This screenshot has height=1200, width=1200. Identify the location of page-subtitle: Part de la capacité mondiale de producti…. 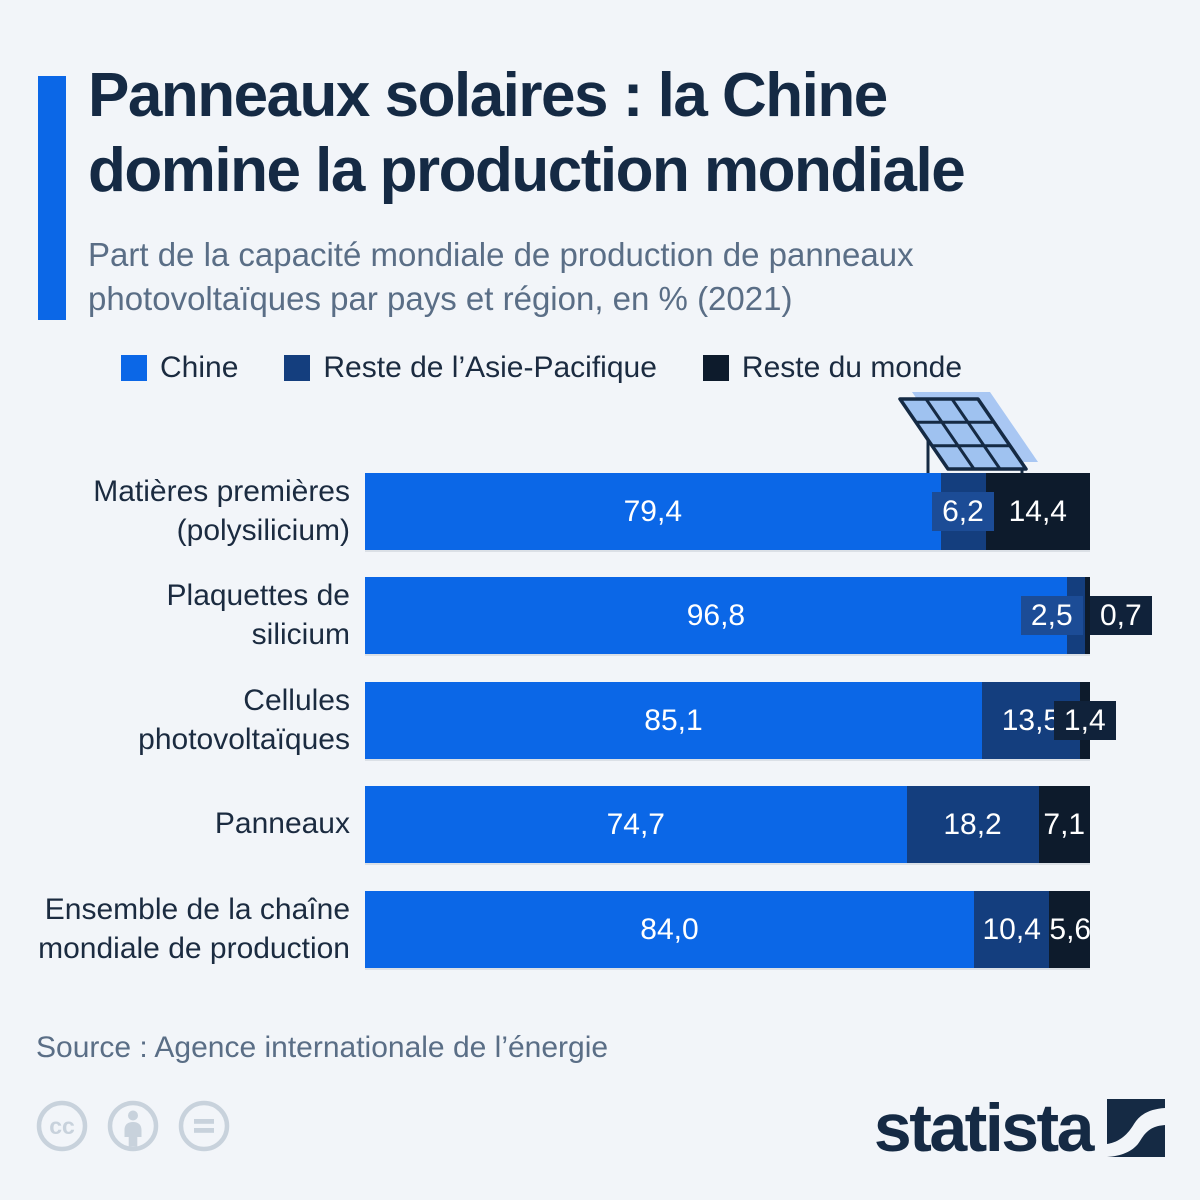
(501, 277).